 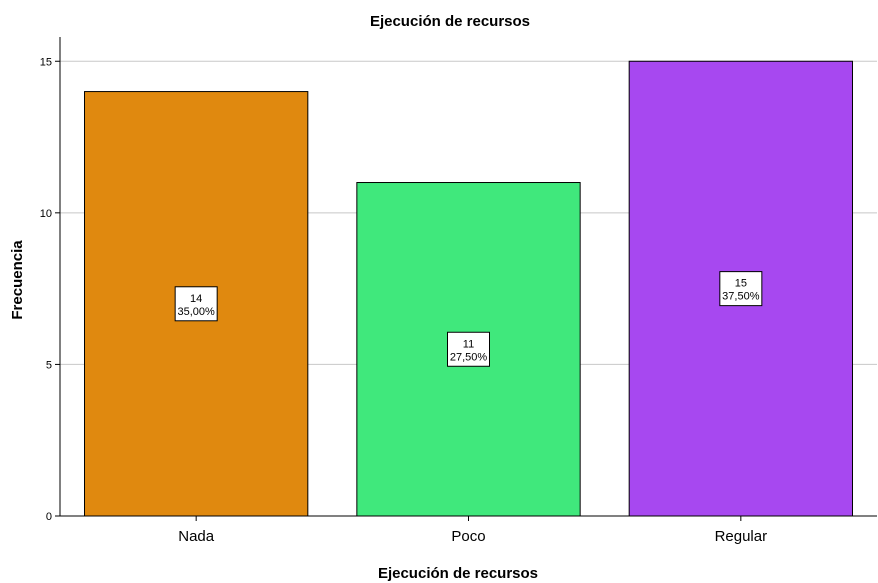 What do you see at coordinates (469, 357) in the screenshot?
I see `data-label-percent: 27,50%` at bounding box center [469, 357].